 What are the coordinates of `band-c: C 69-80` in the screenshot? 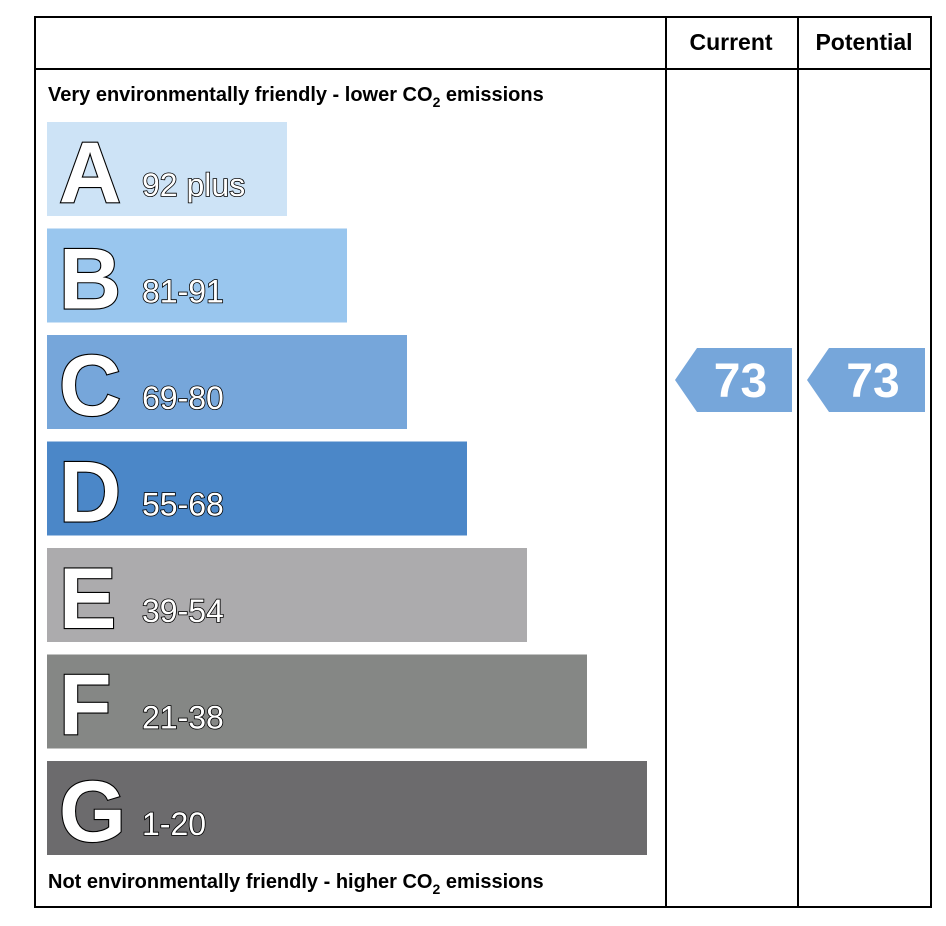 It's located at (227, 385).